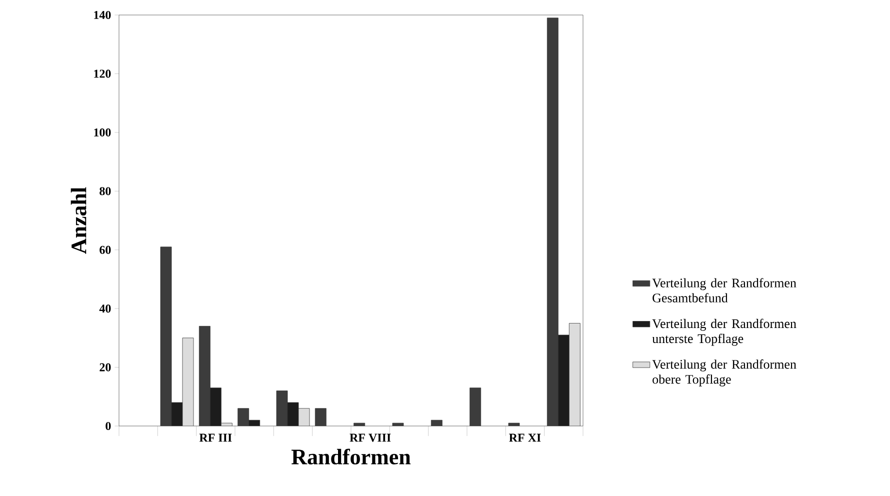 The height and width of the screenshot is (496, 890). Describe the element at coordinates (108, 426) in the screenshot. I see `y-tick-label: 0` at that location.